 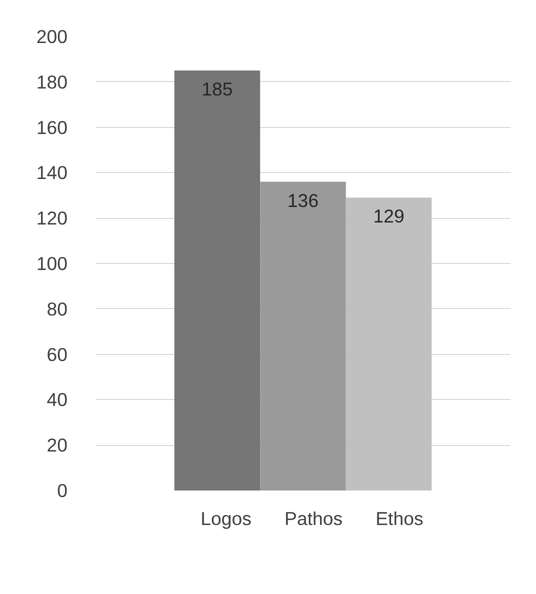 What do you see at coordinates (303, 200) in the screenshot?
I see `data-label: 136` at bounding box center [303, 200].